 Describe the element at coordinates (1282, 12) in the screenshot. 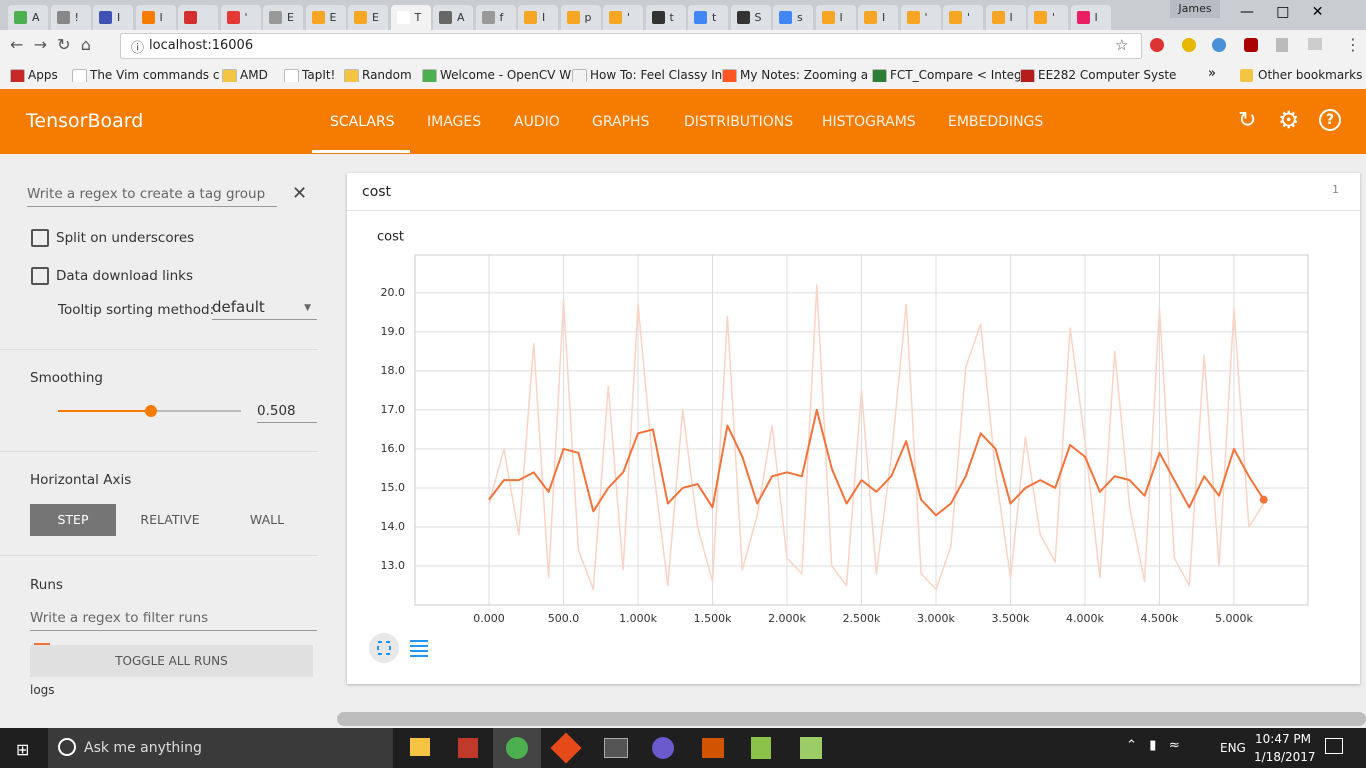

I see `window-controls: — □ ✕` at that location.